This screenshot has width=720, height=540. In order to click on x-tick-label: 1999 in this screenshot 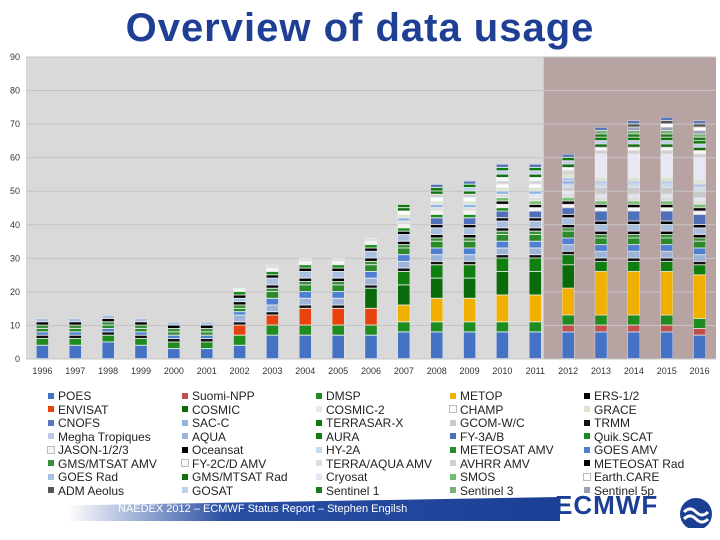, I will do `click(141, 371)`.